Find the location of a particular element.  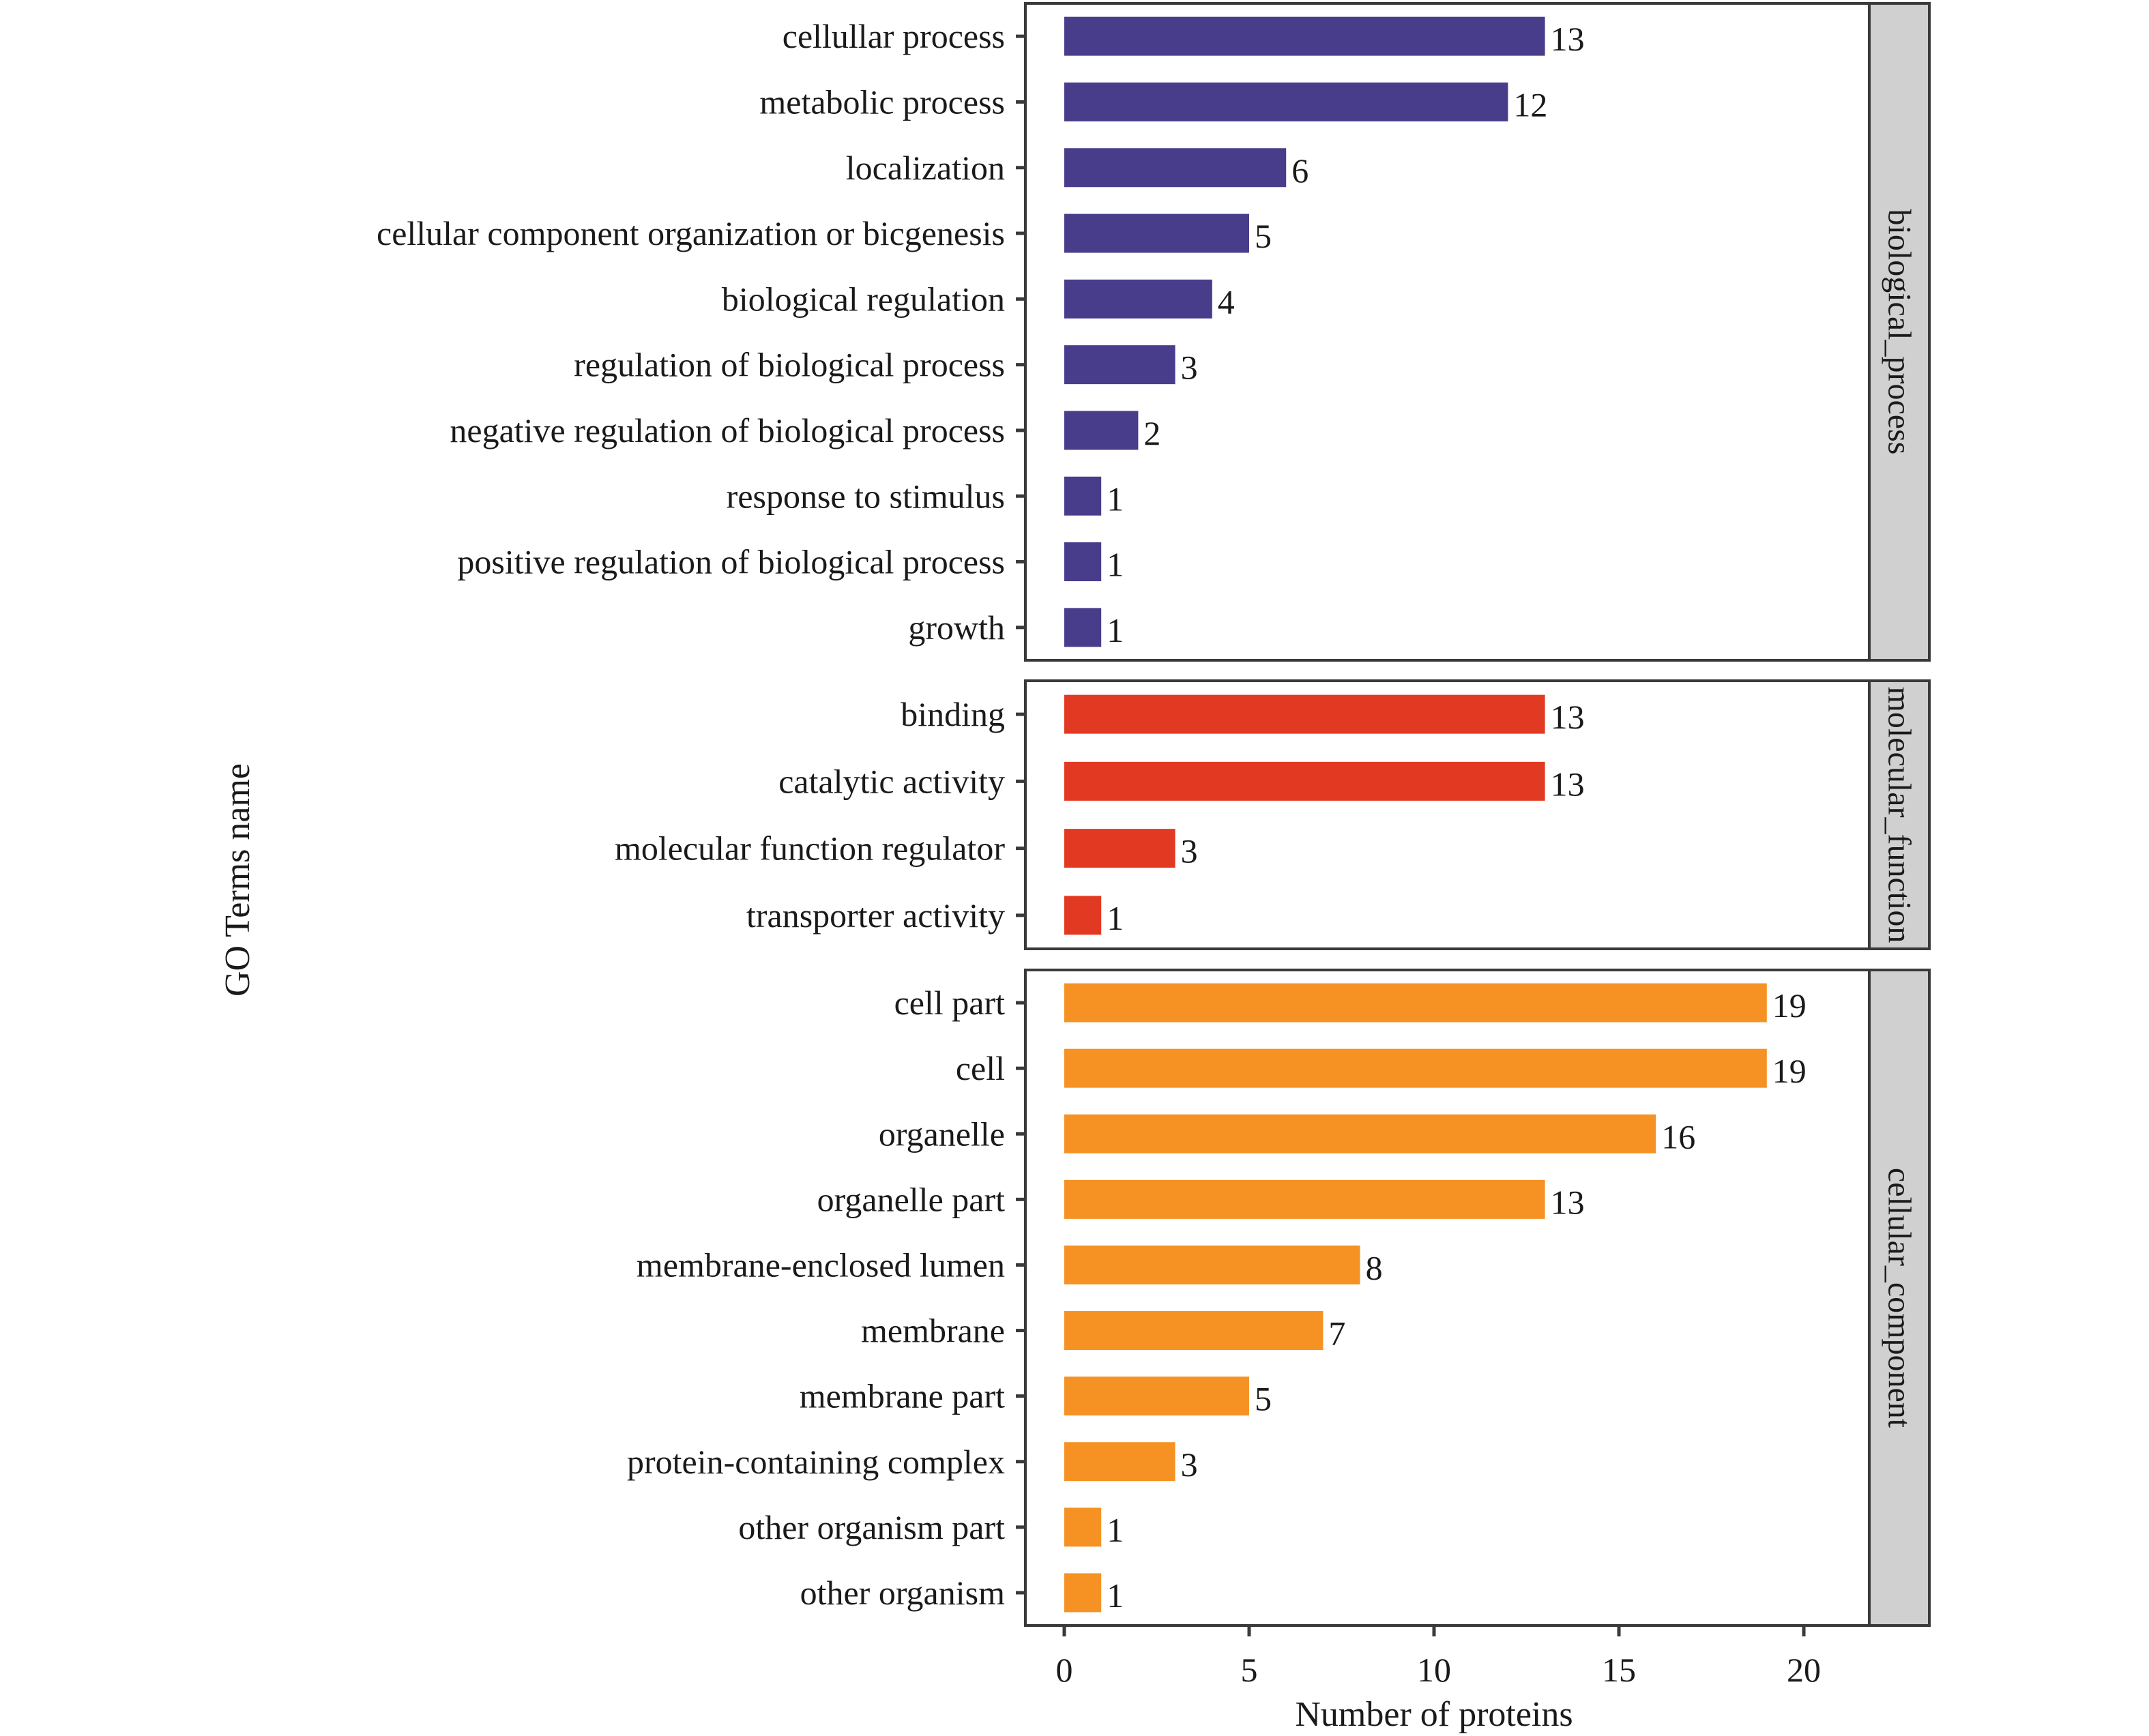

y-axis-title: GO Terms name is located at coordinates (237, 880).